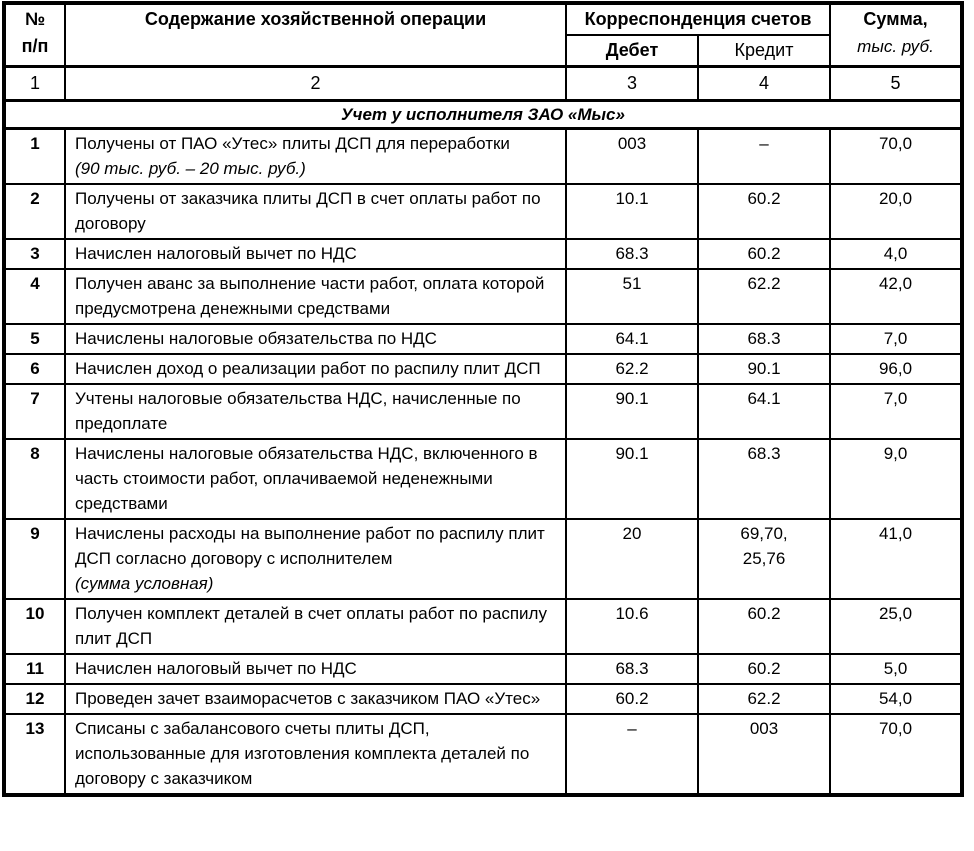 The height and width of the screenshot is (851, 974). I want to click on operation-description-cell: Начислены налоговые обязательства по НДС, so click(315, 339).